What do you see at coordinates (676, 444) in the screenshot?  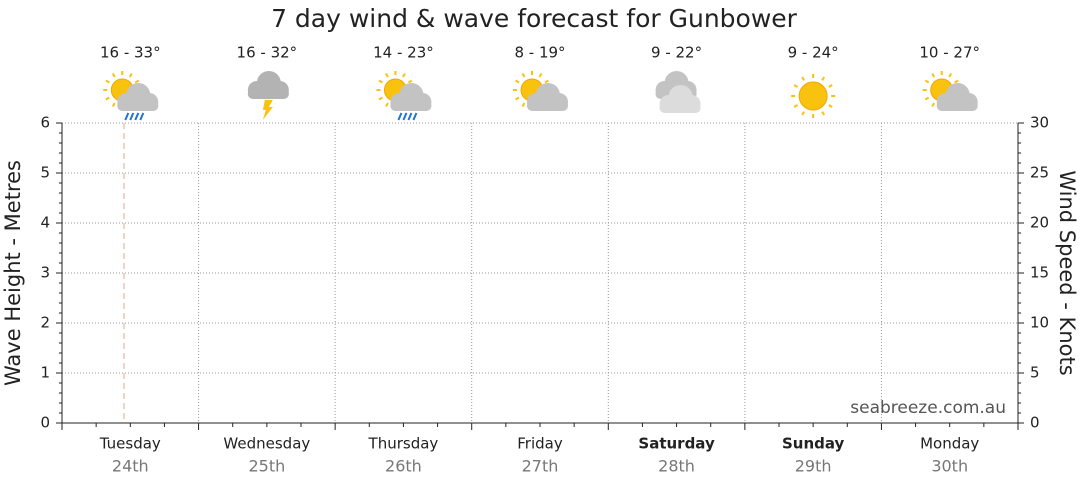 I see `x-tick-label: Saturday` at bounding box center [676, 444].